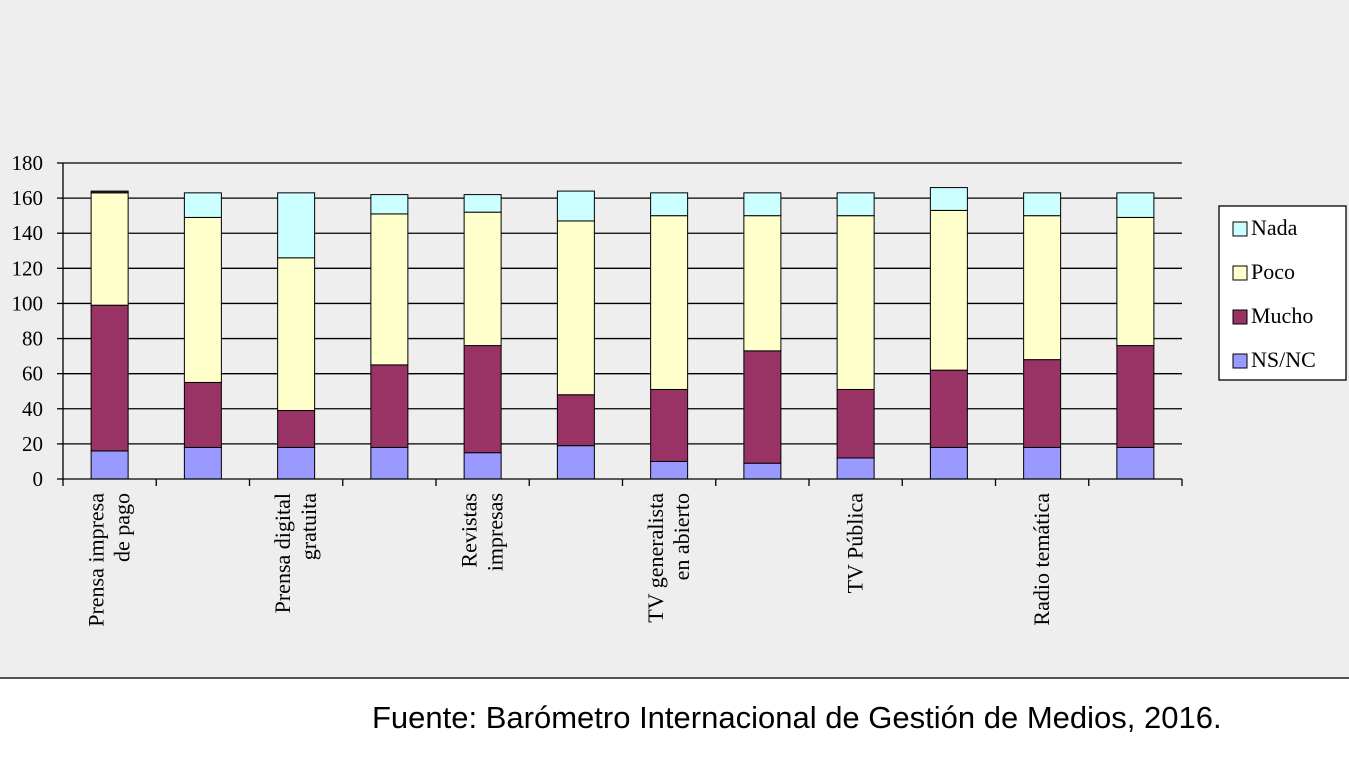 This screenshot has height=759, width=1349. I want to click on category-label-line: gratuita, so click(308, 526).